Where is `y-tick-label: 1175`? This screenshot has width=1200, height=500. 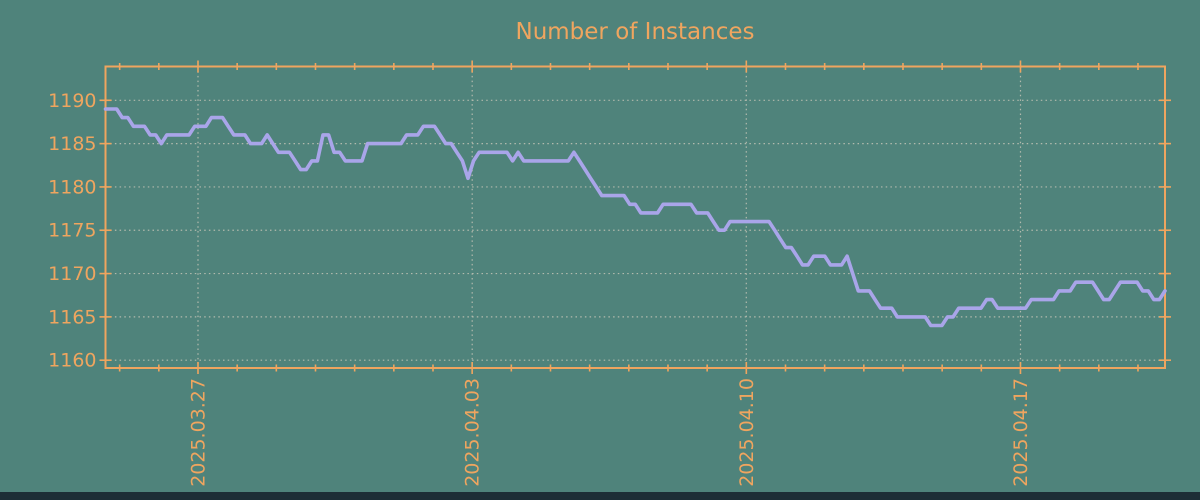
y-tick-label: 1175 is located at coordinates (72, 231).